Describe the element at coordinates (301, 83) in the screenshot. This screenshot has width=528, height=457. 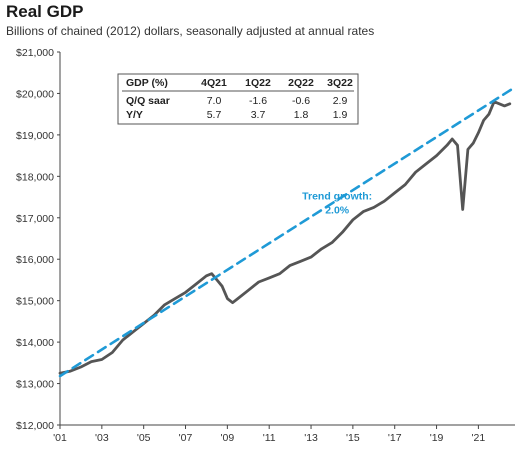
I see `table-header-cell: 2Q22` at that location.